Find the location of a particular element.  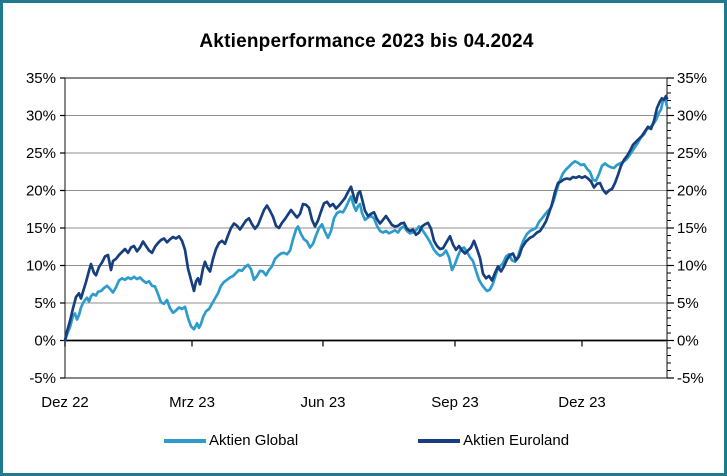

chart-legend: Aktien Global Aktien Euroland is located at coordinates (363, 440).